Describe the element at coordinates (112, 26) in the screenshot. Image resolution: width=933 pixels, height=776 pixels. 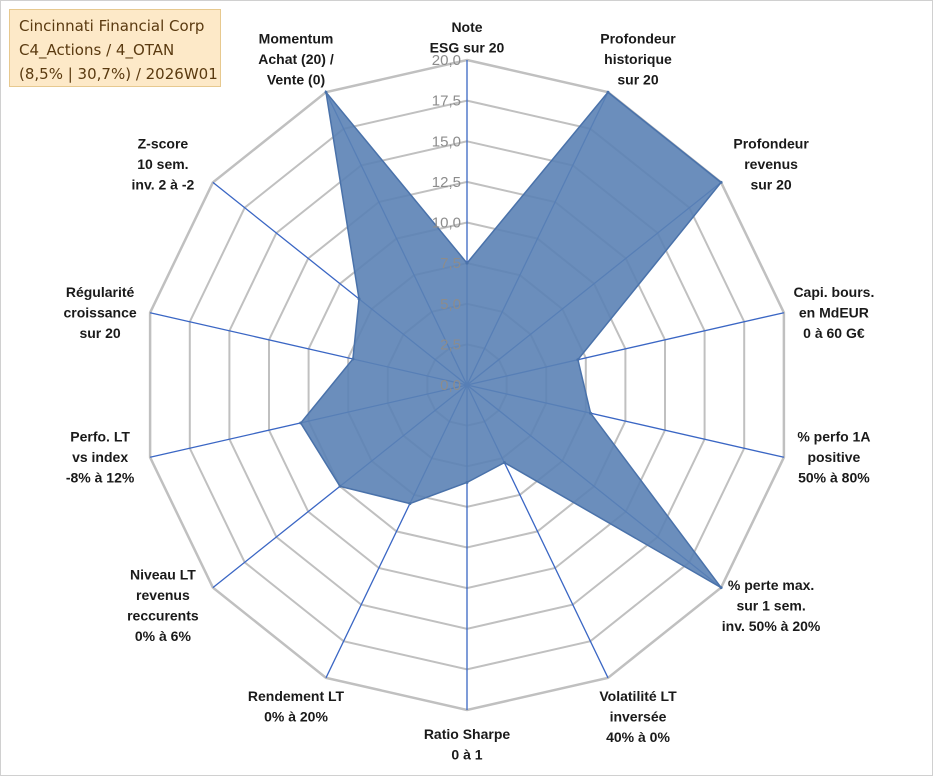
I see `company-name: Cincinnati Financial Corp` at that location.